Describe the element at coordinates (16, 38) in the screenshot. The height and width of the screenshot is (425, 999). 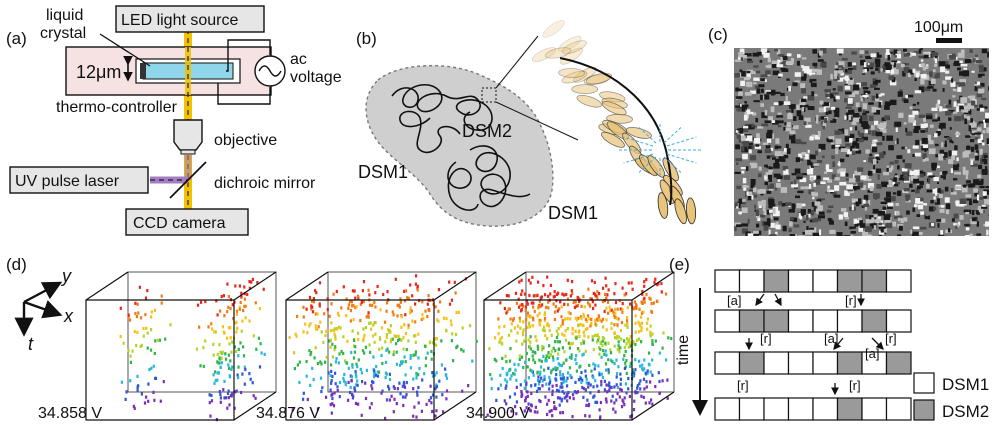
I see `panel-a-label: (a)` at that location.